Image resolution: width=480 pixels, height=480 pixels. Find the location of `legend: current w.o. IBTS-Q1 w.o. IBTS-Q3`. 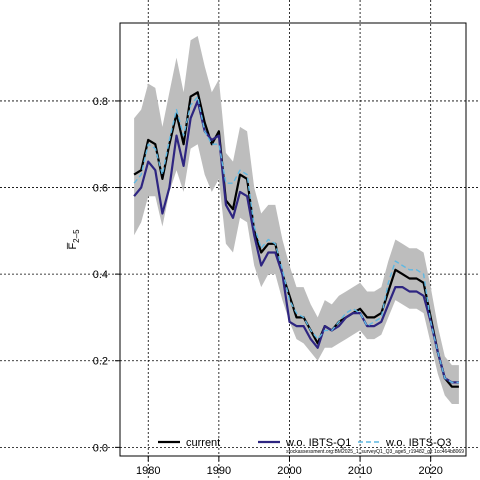

legend: current w.o. IBTS-Q1 w.o. IBTS-Q3 is located at coordinates (304, 443).